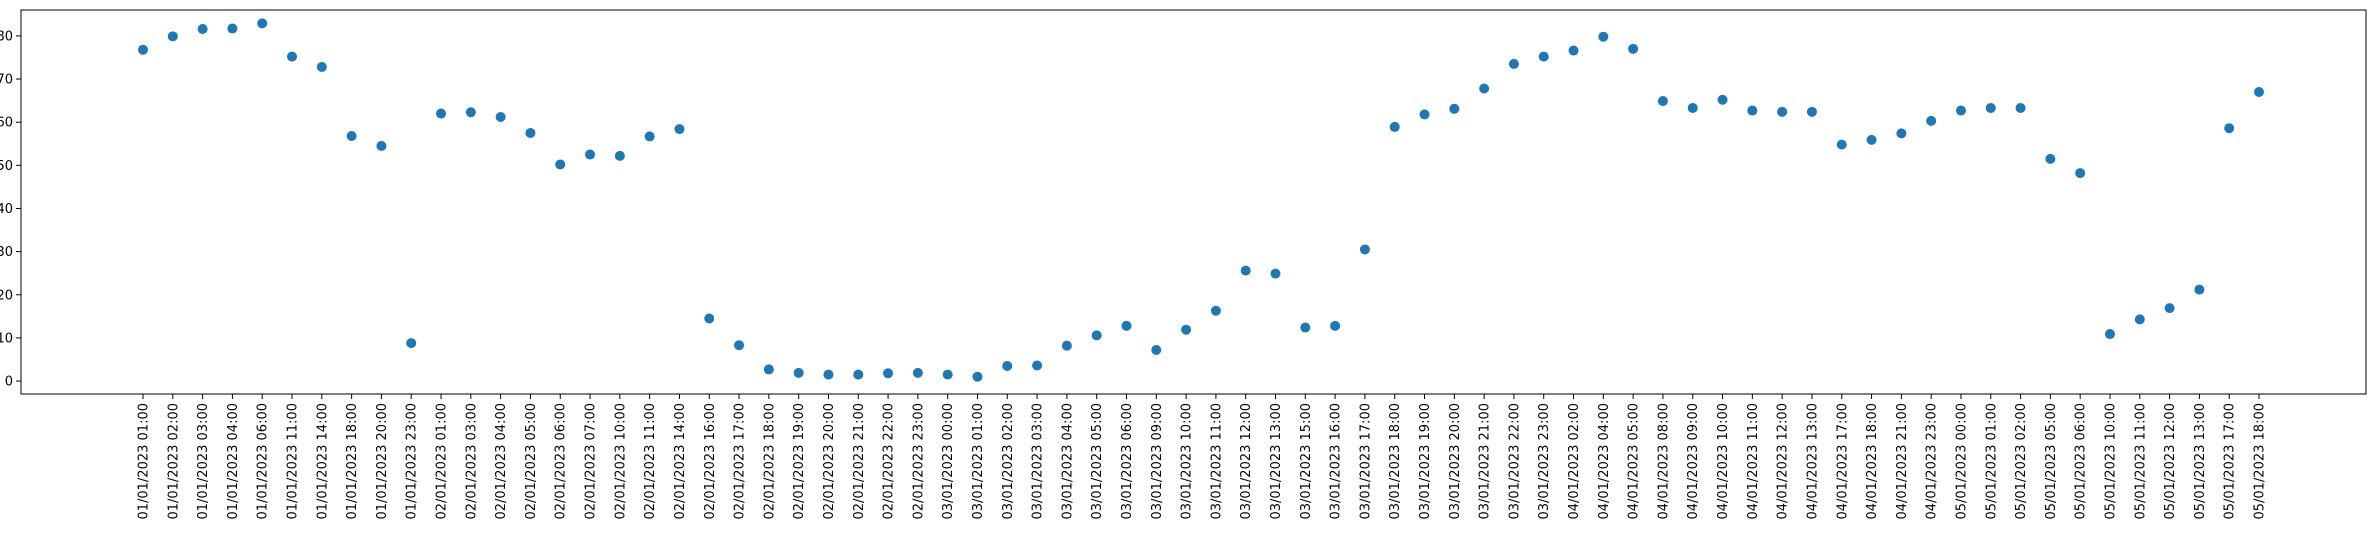 This screenshot has height=538, width=2372. I want to click on x-tick-label: 02/01/2023 06:00, so click(561, 461).